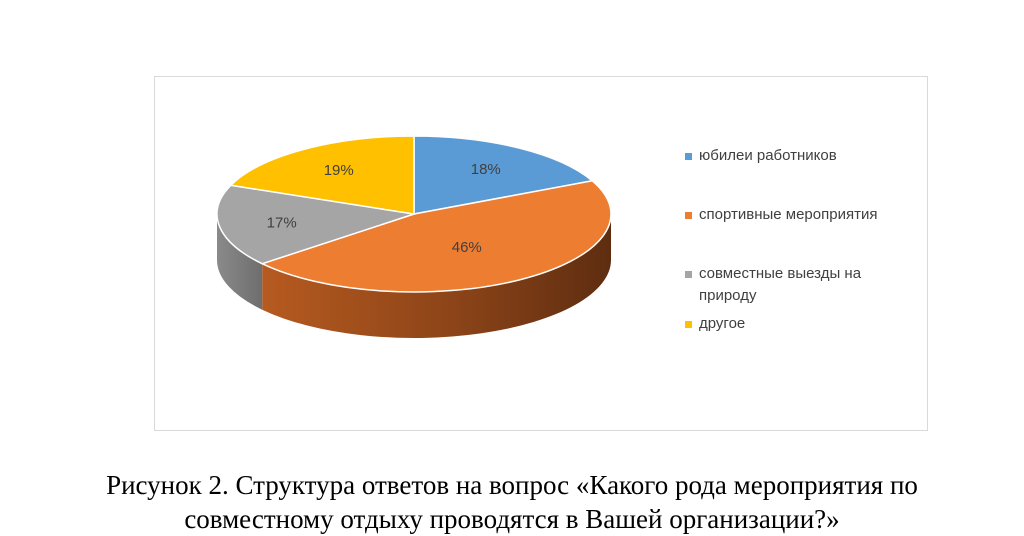  Describe the element at coordinates (436, 236) in the screenshot. I see `slice-sports` at that location.